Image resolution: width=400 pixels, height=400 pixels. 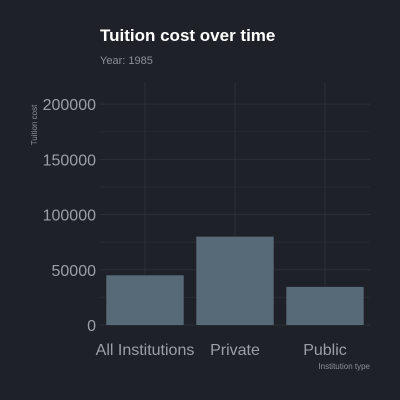 What do you see at coordinates (34, 124) in the screenshot?
I see `y-axis-title: Tuition cost` at bounding box center [34, 124].